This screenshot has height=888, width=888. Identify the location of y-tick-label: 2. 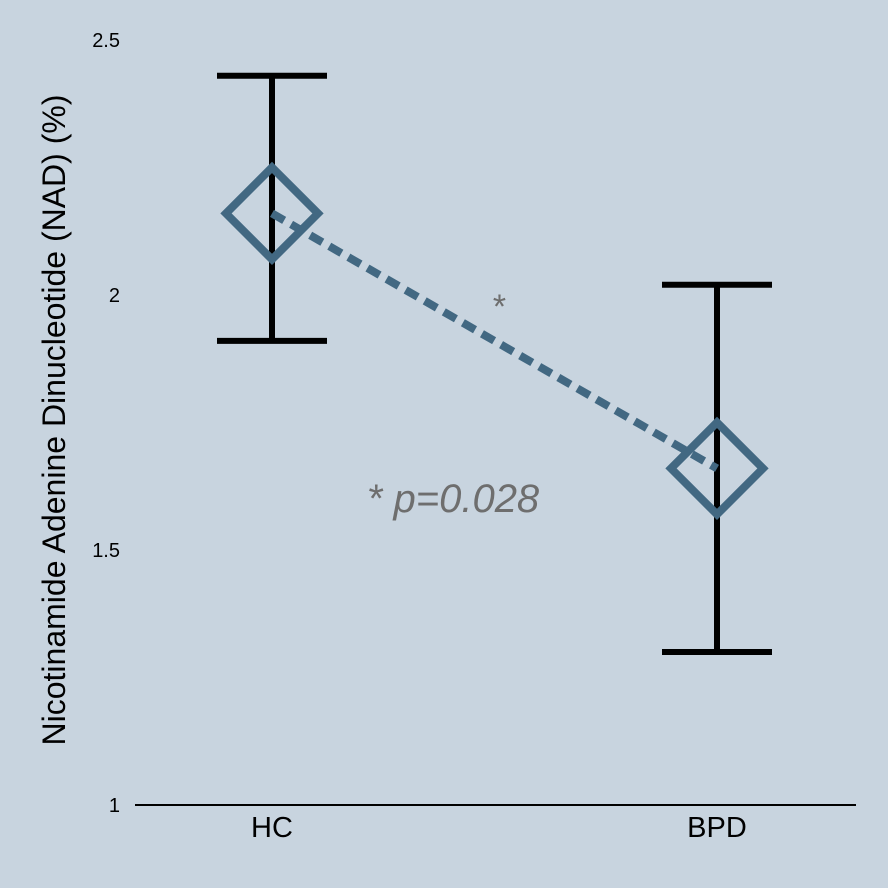
(114, 296).